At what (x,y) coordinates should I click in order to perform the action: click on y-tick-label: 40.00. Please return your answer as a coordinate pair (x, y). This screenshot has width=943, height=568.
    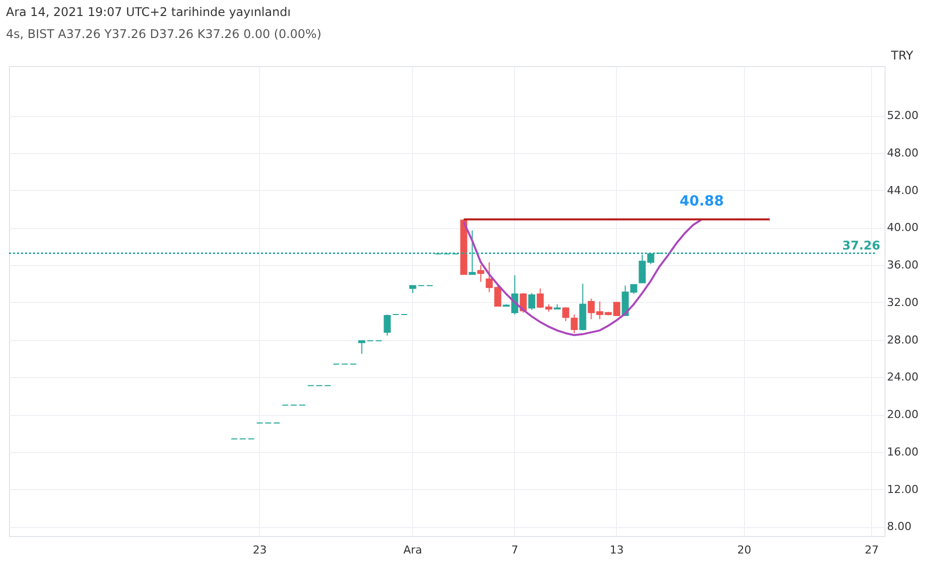
    Looking at the image, I should click on (902, 227).